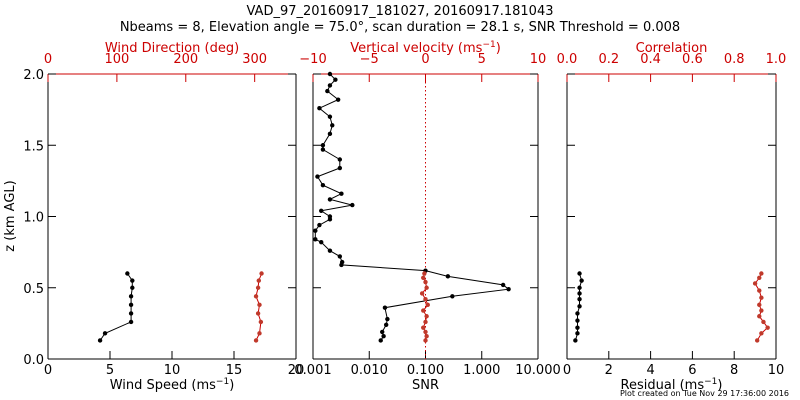  I want to click on top-axis-title: Correlation, so click(672, 48).